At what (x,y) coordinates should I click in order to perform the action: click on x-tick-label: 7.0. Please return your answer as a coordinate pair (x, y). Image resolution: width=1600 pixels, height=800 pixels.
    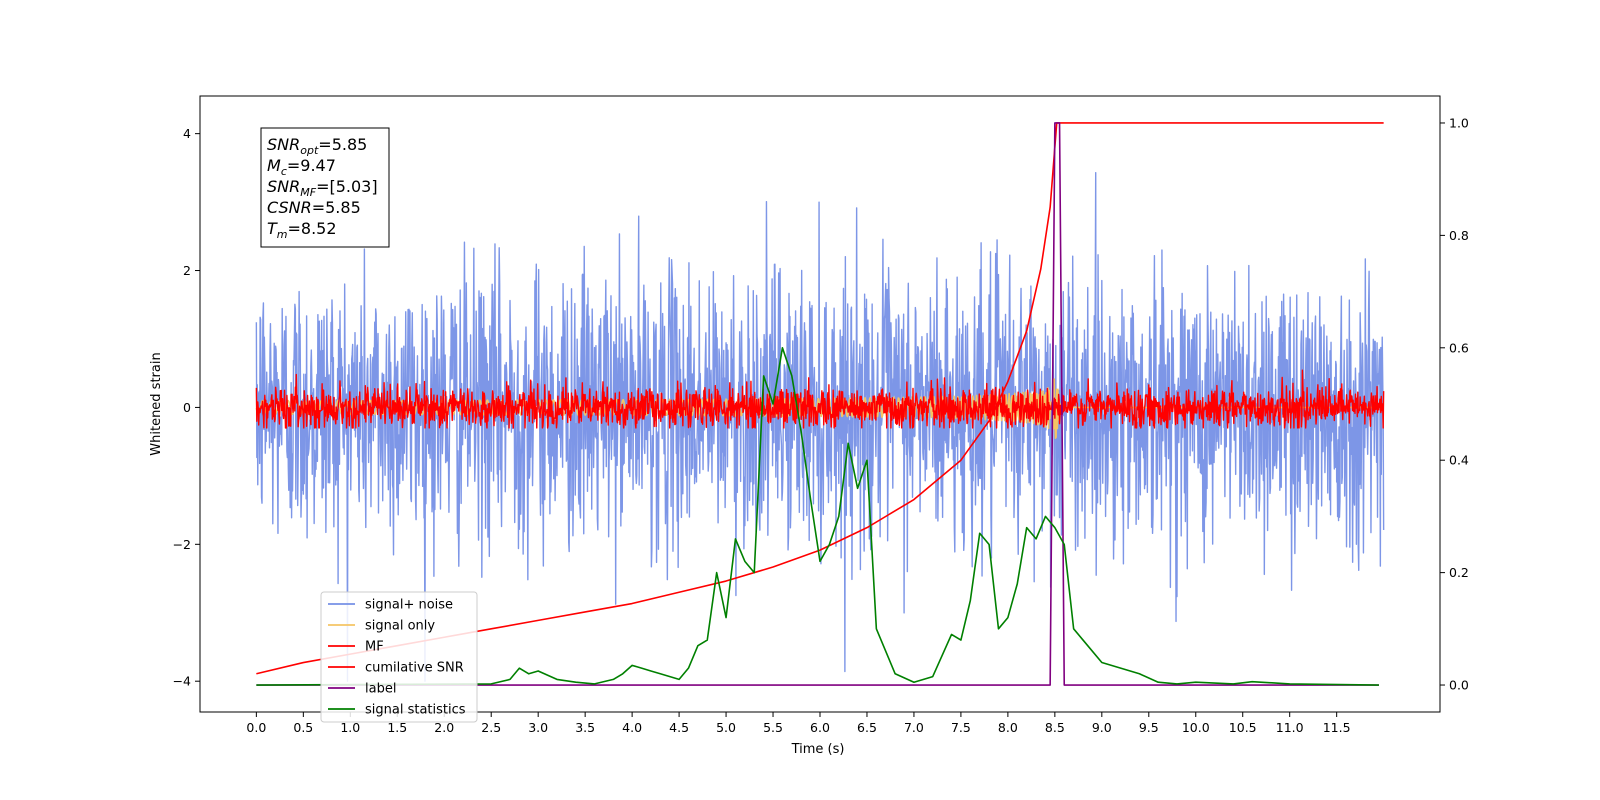
    Looking at the image, I should click on (914, 727).